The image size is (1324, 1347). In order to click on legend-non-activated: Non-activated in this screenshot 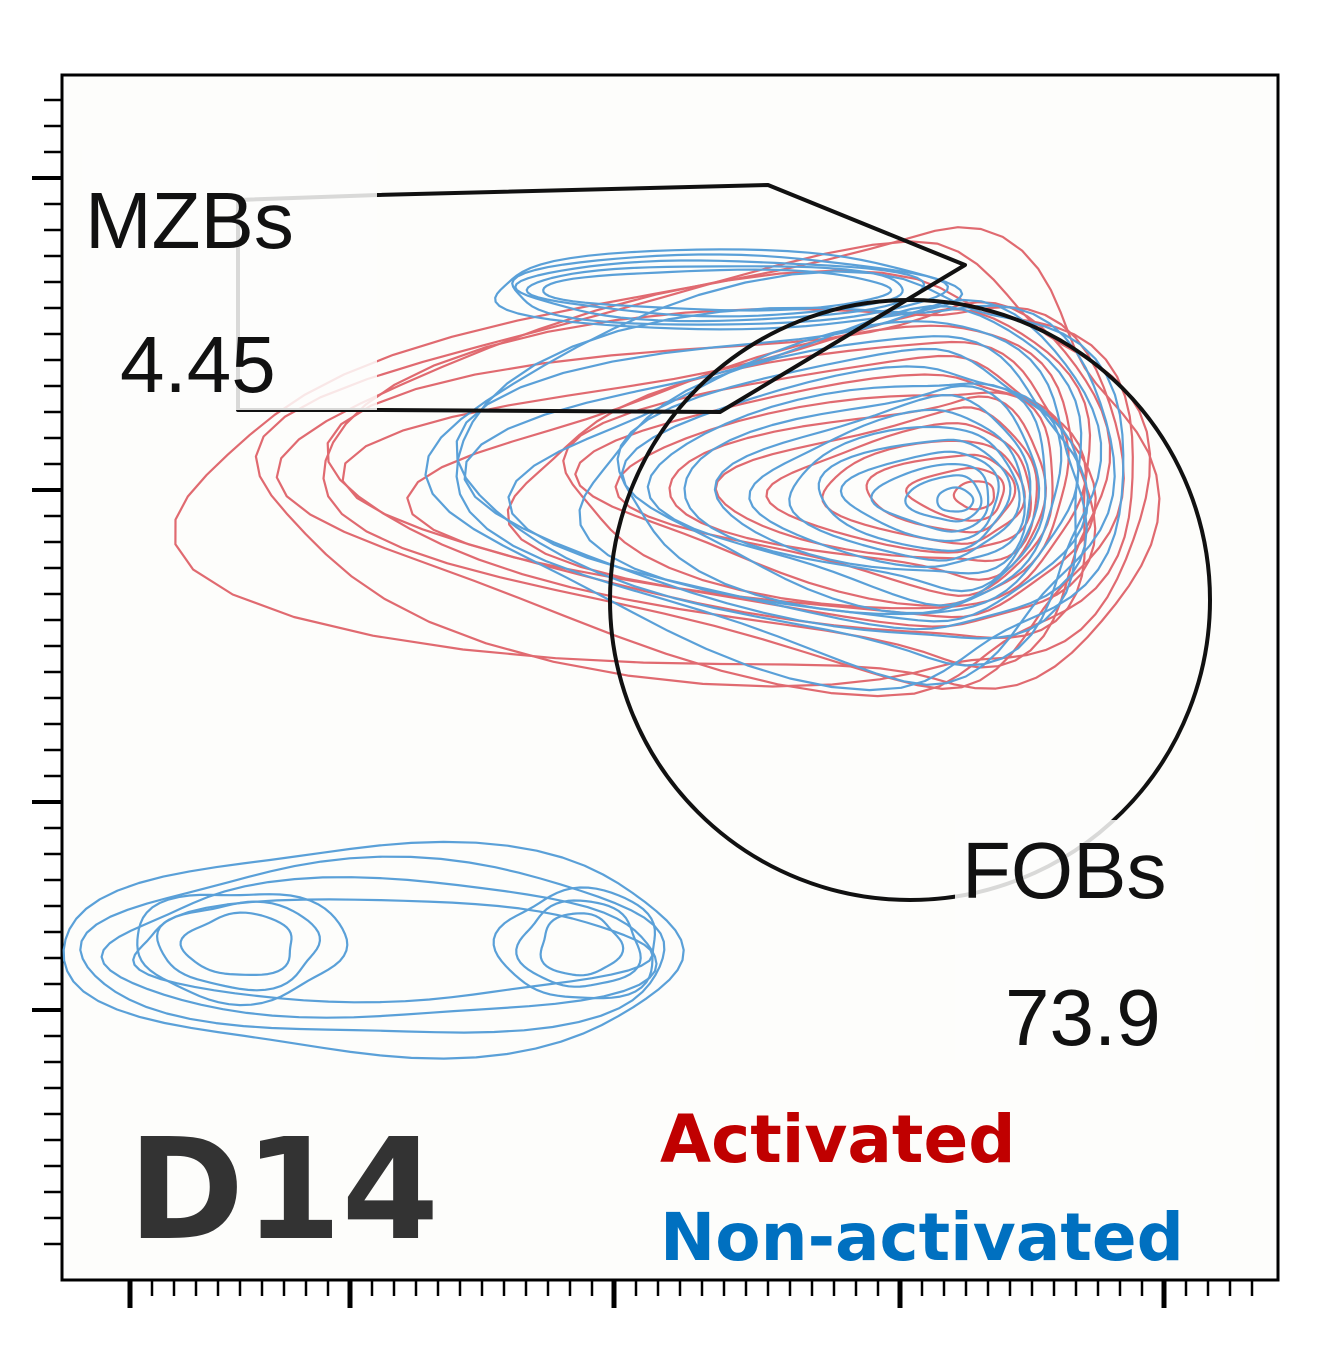, I will do `click(922, 1237)`.